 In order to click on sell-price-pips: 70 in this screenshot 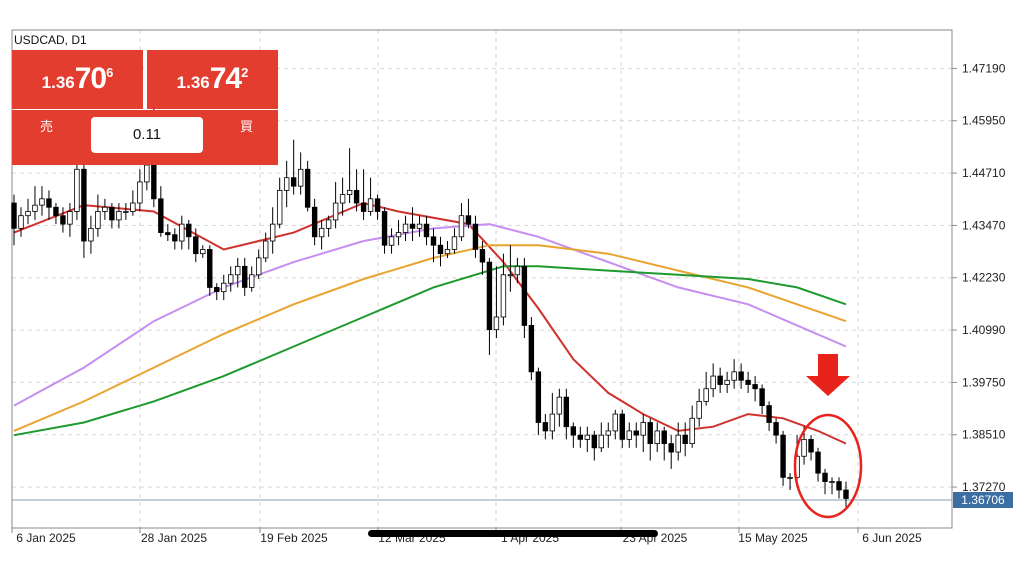, I will do `click(90, 78)`.